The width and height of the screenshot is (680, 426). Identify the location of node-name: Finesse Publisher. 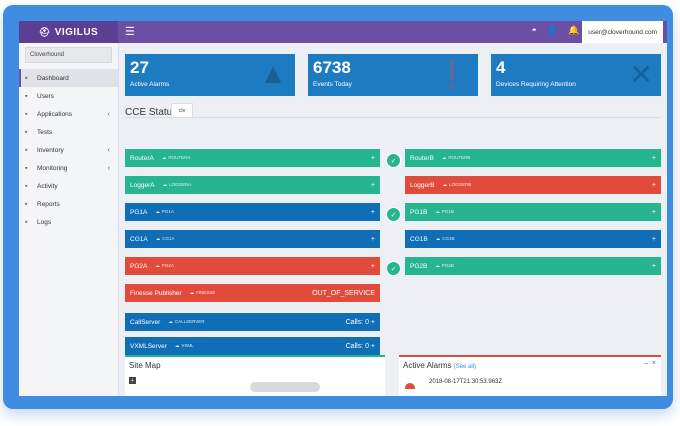
(156, 293).